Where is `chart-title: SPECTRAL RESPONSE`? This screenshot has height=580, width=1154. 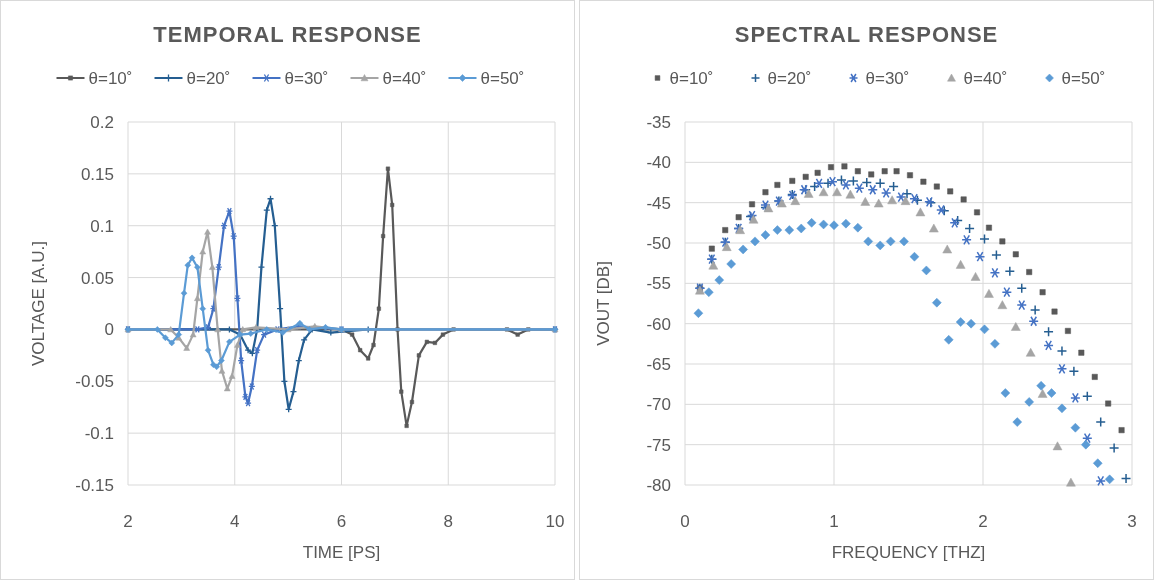
chart-title: SPECTRAL RESPONSE is located at coordinates (866, 34).